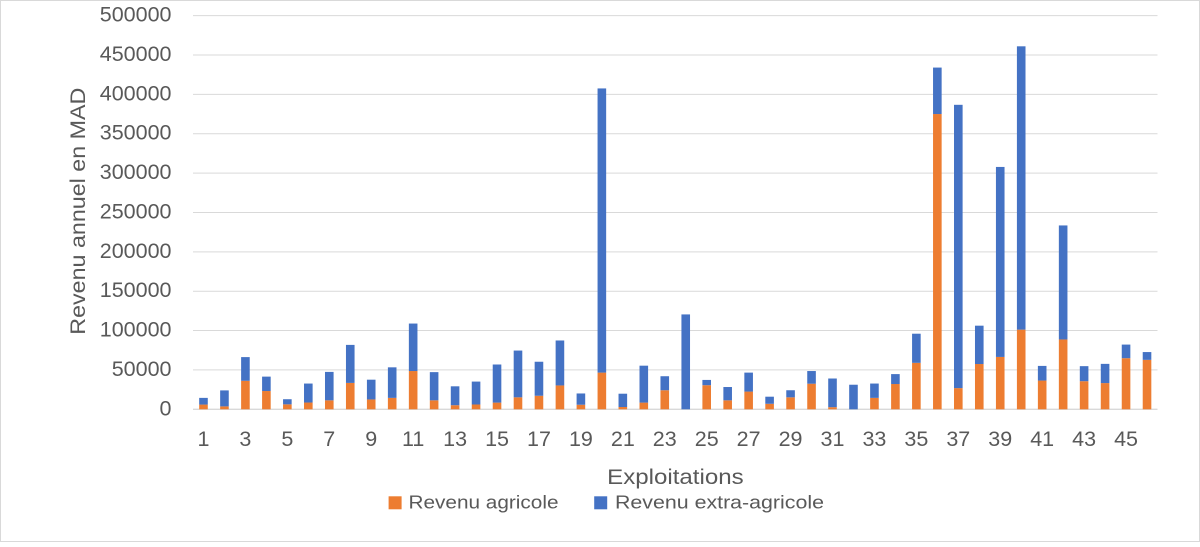 This screenshot has height=547, width=1200. I want to click on svg-text: 29, so click(791, 439).